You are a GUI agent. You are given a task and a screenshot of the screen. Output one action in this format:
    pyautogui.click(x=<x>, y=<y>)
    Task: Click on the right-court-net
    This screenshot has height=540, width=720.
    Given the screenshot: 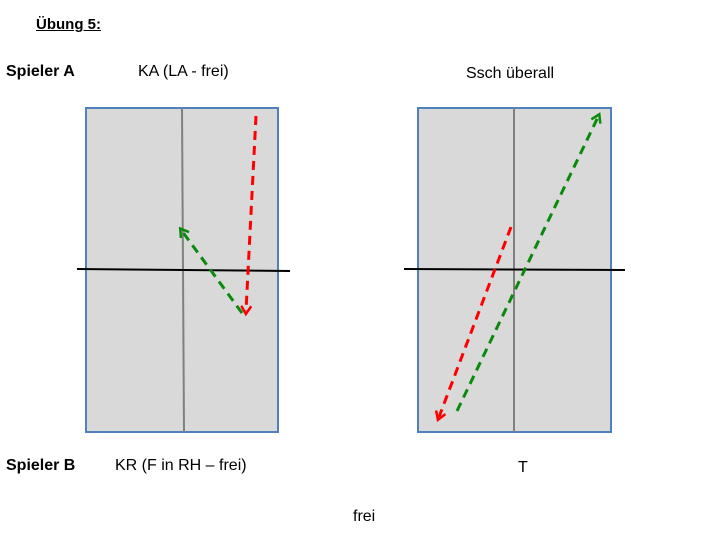 What is the action you would take?
    pyautogui.click(x=514, y=269)
    